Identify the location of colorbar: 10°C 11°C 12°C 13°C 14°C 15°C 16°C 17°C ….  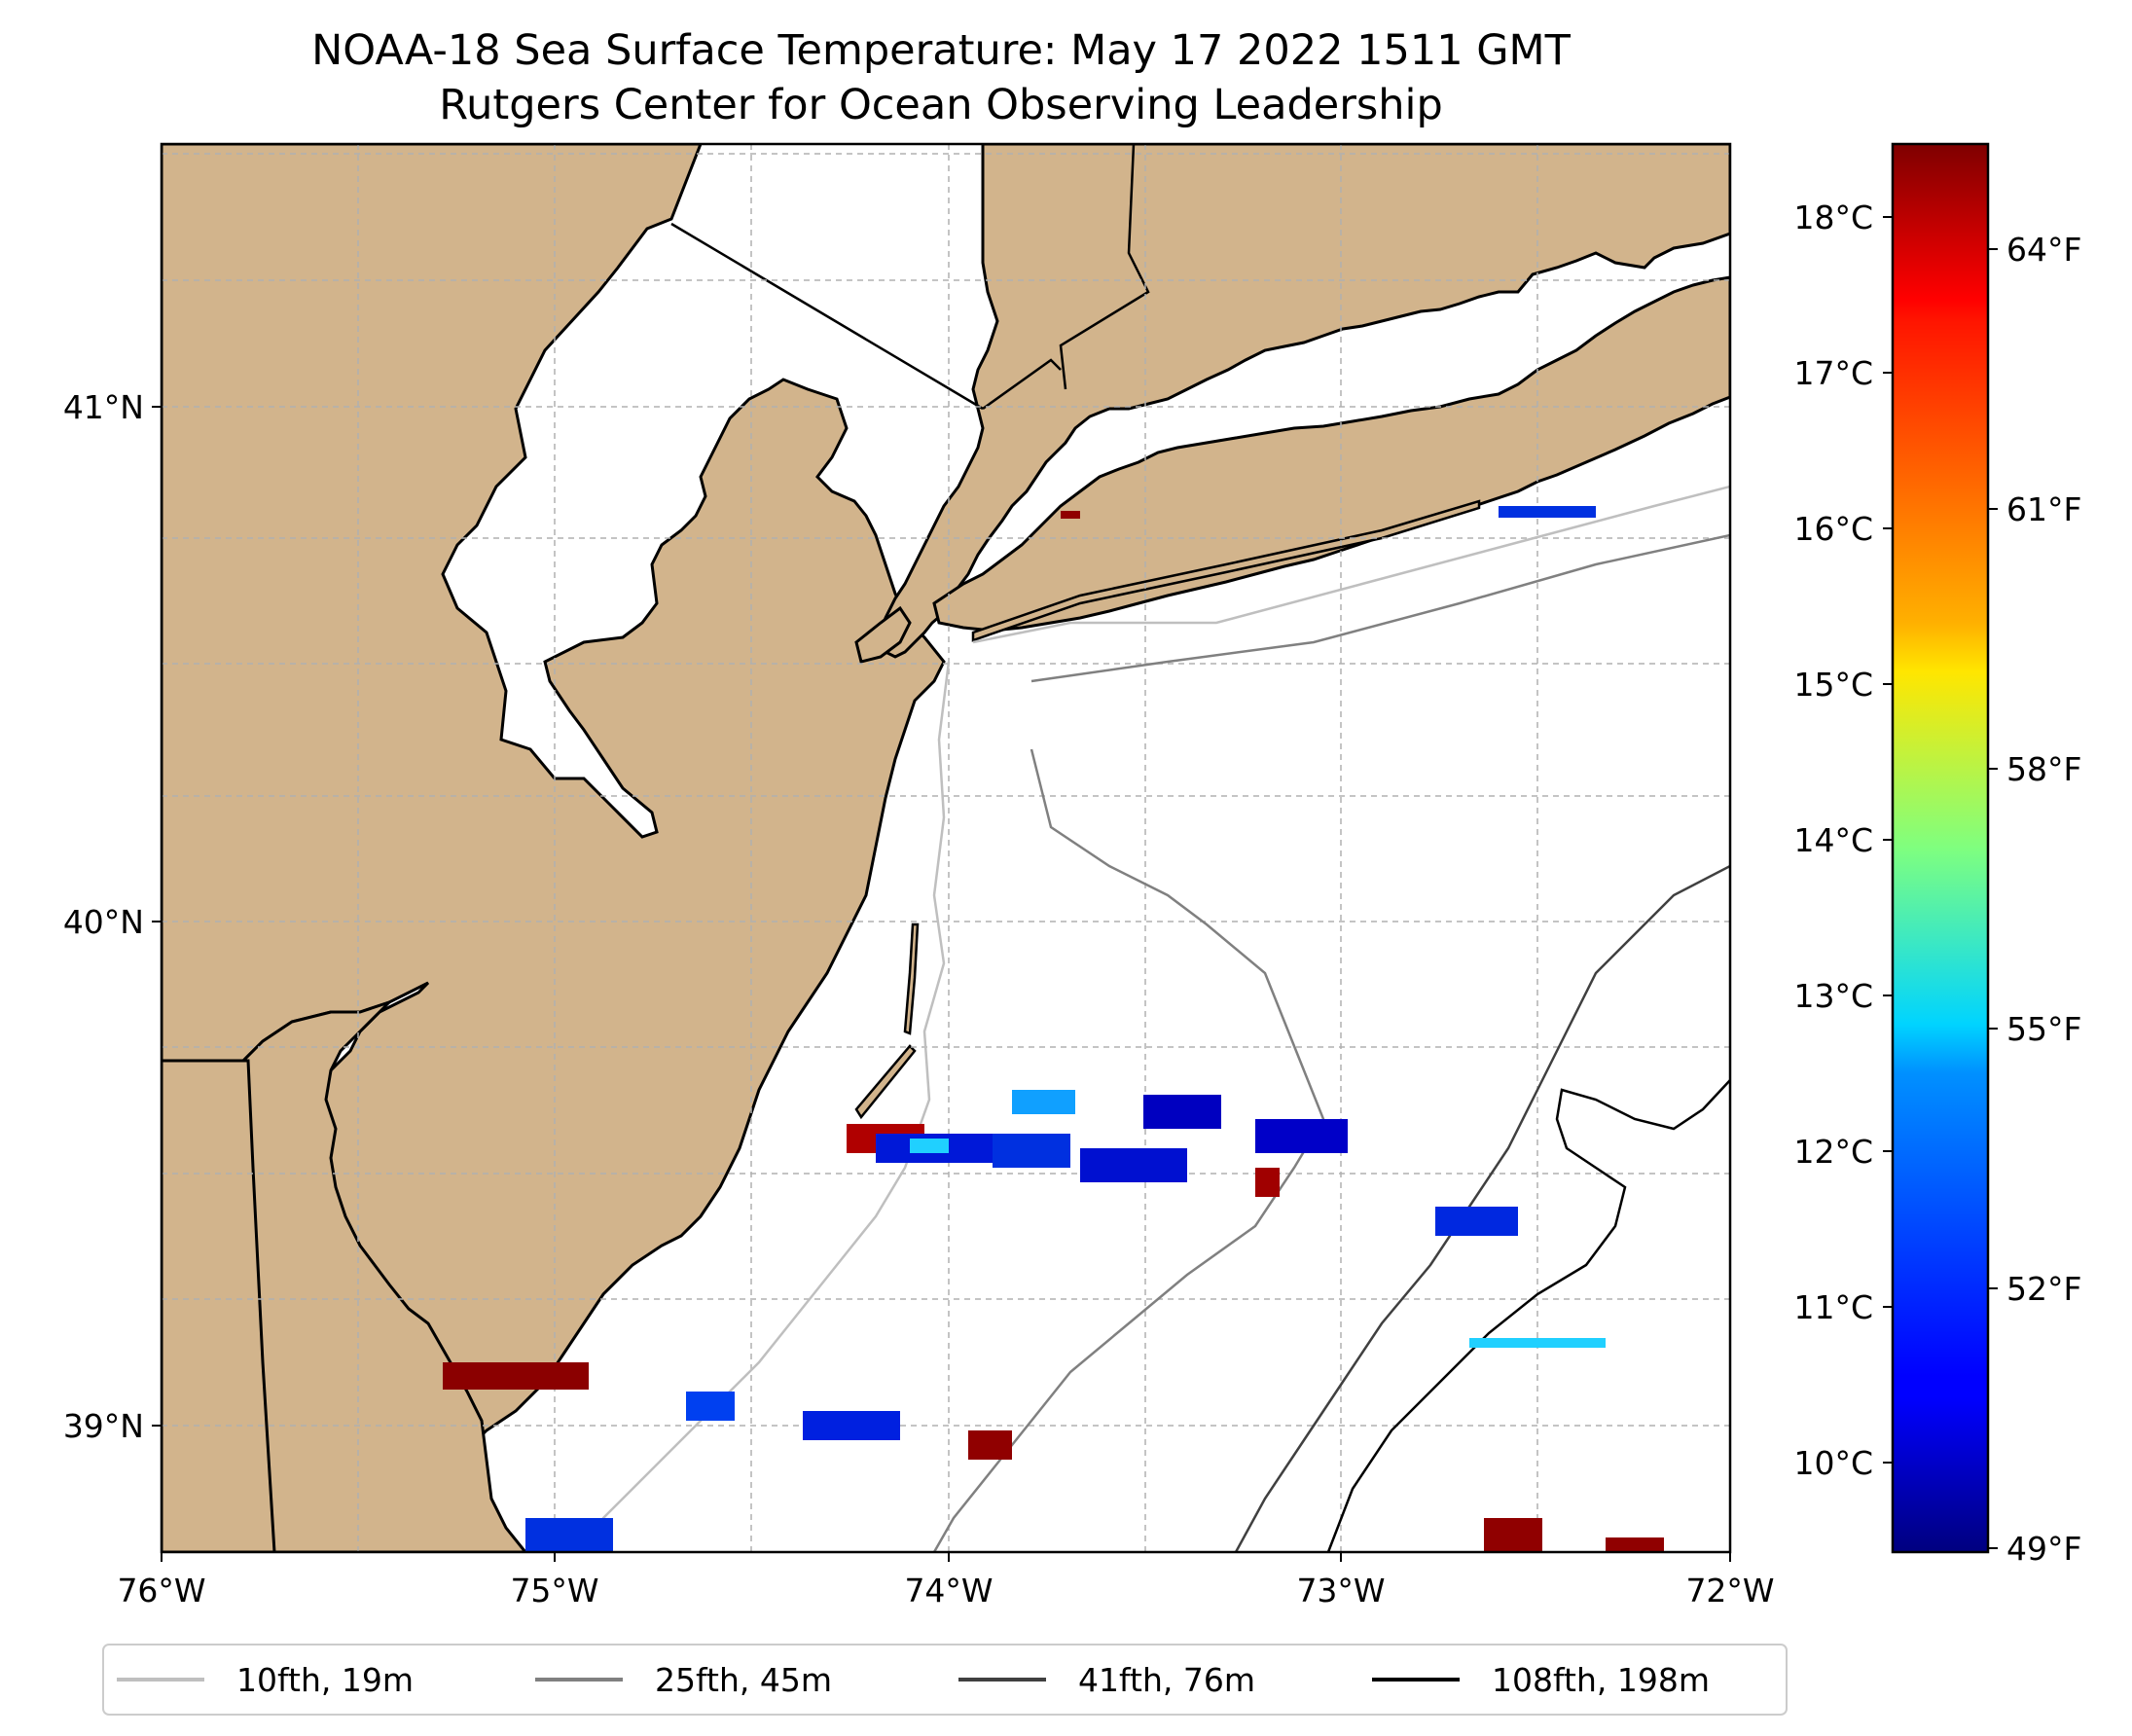
(1937, 855).